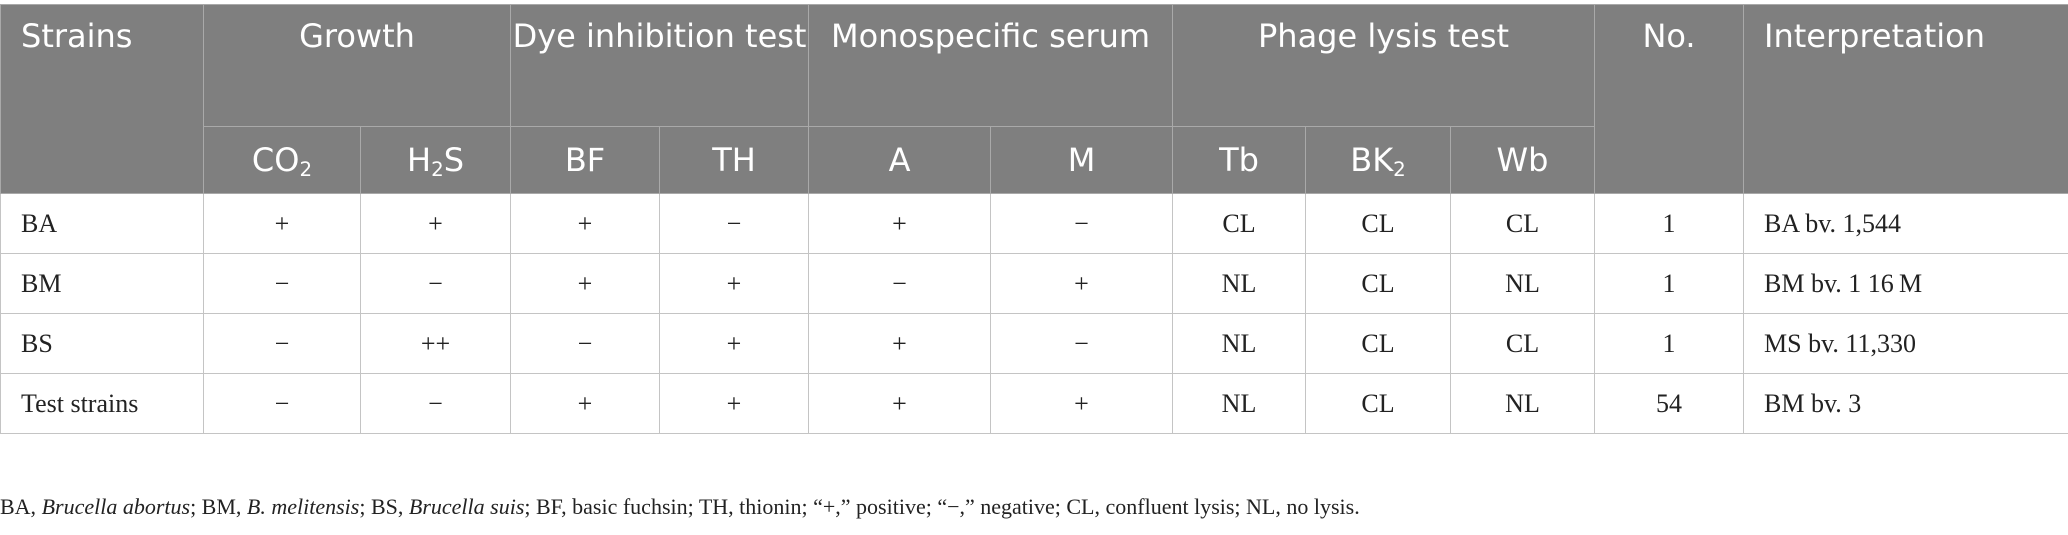 Image resolution: width=2068 pixels, height=535 pixels. I want to click on header-dye-inhibition-test: Dye inhibition test, so click(660, 65).